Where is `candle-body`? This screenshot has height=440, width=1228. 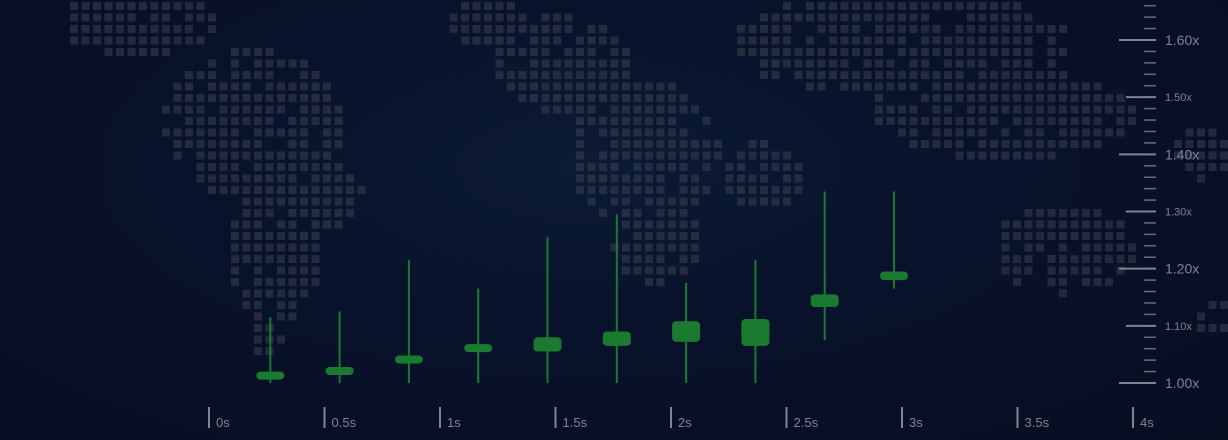
candle-body is located at coordinates (339, 370).